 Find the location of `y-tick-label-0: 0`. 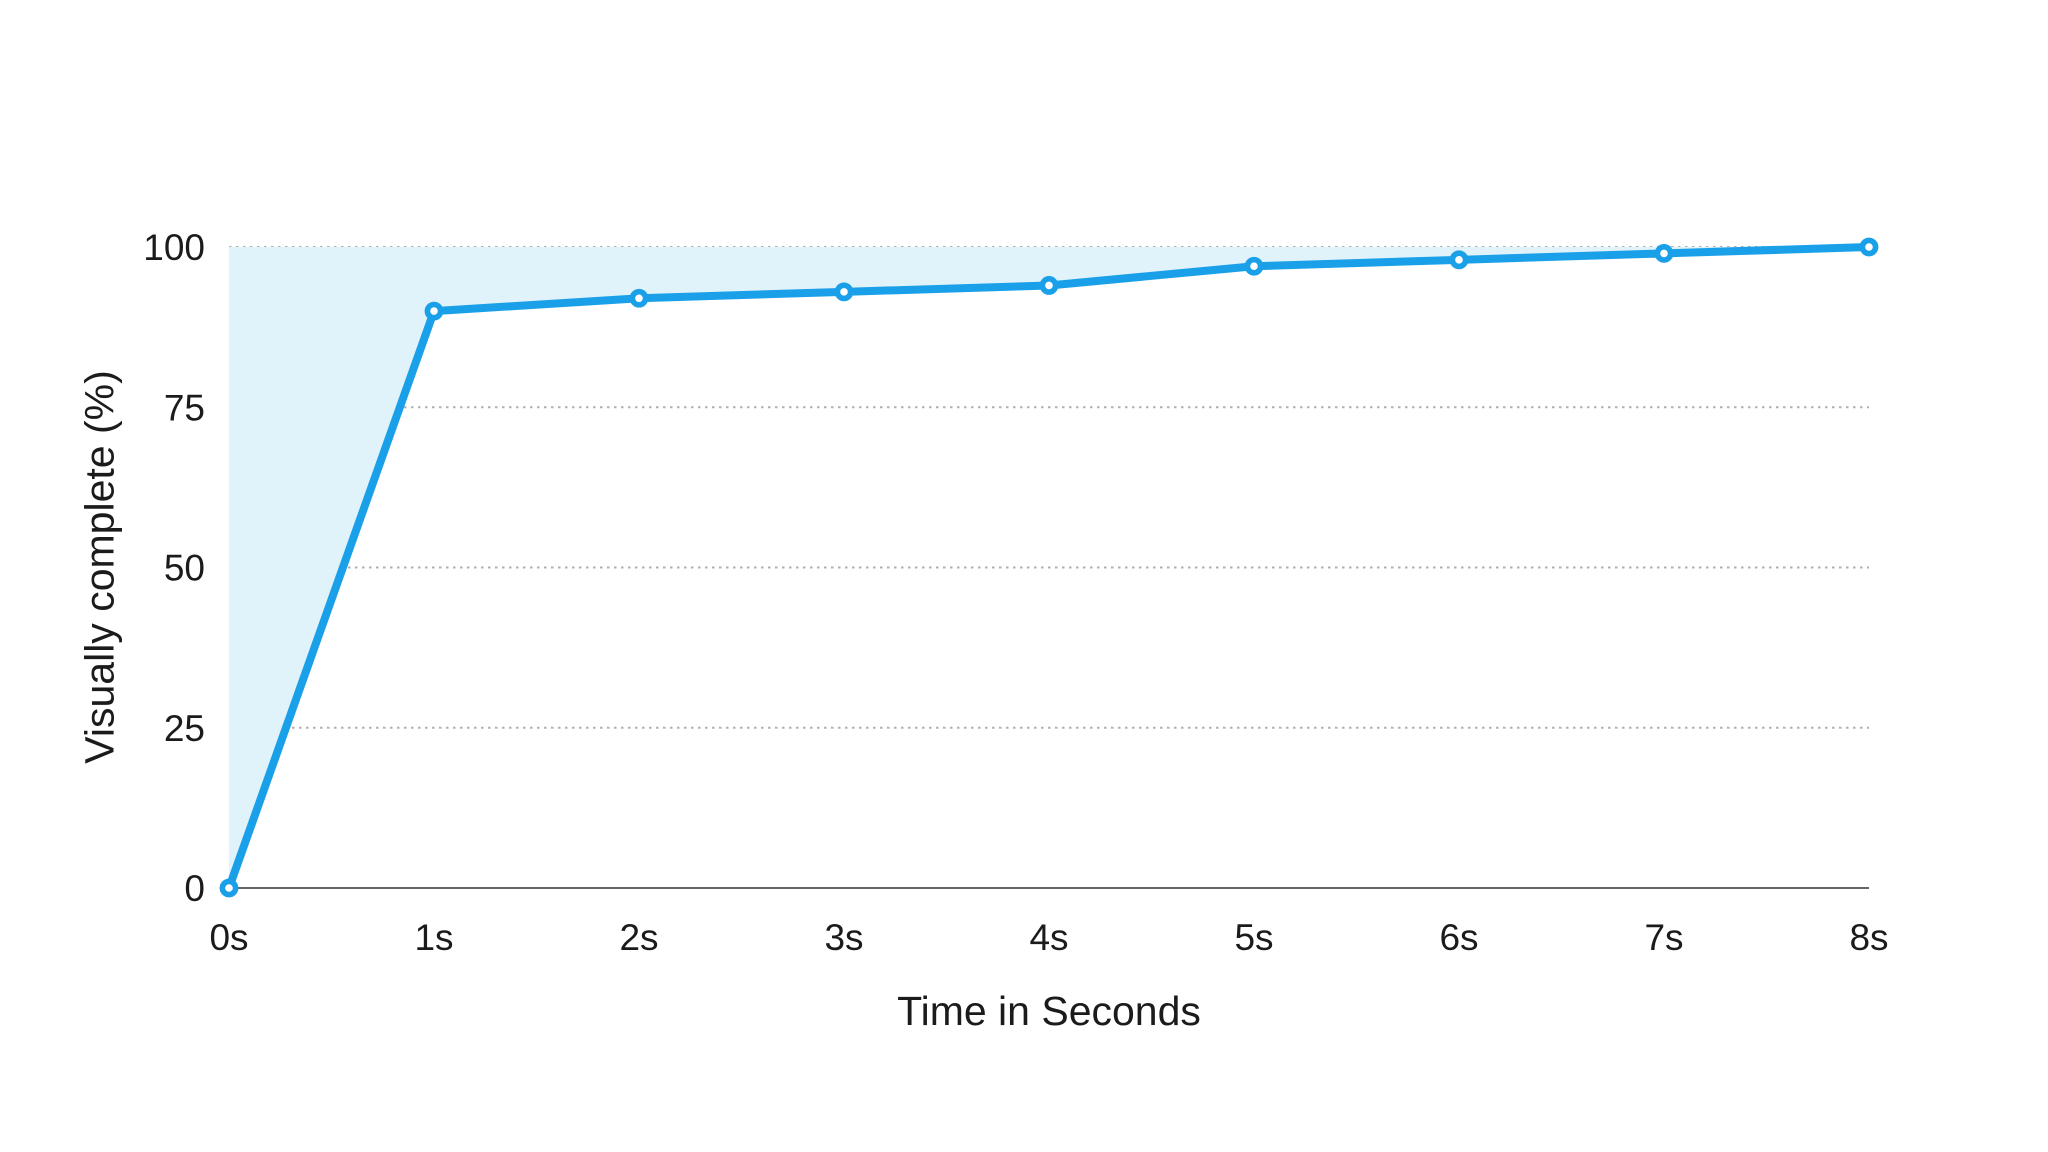

y-tick-label-0: 0 is located at coordinates (194, 888).